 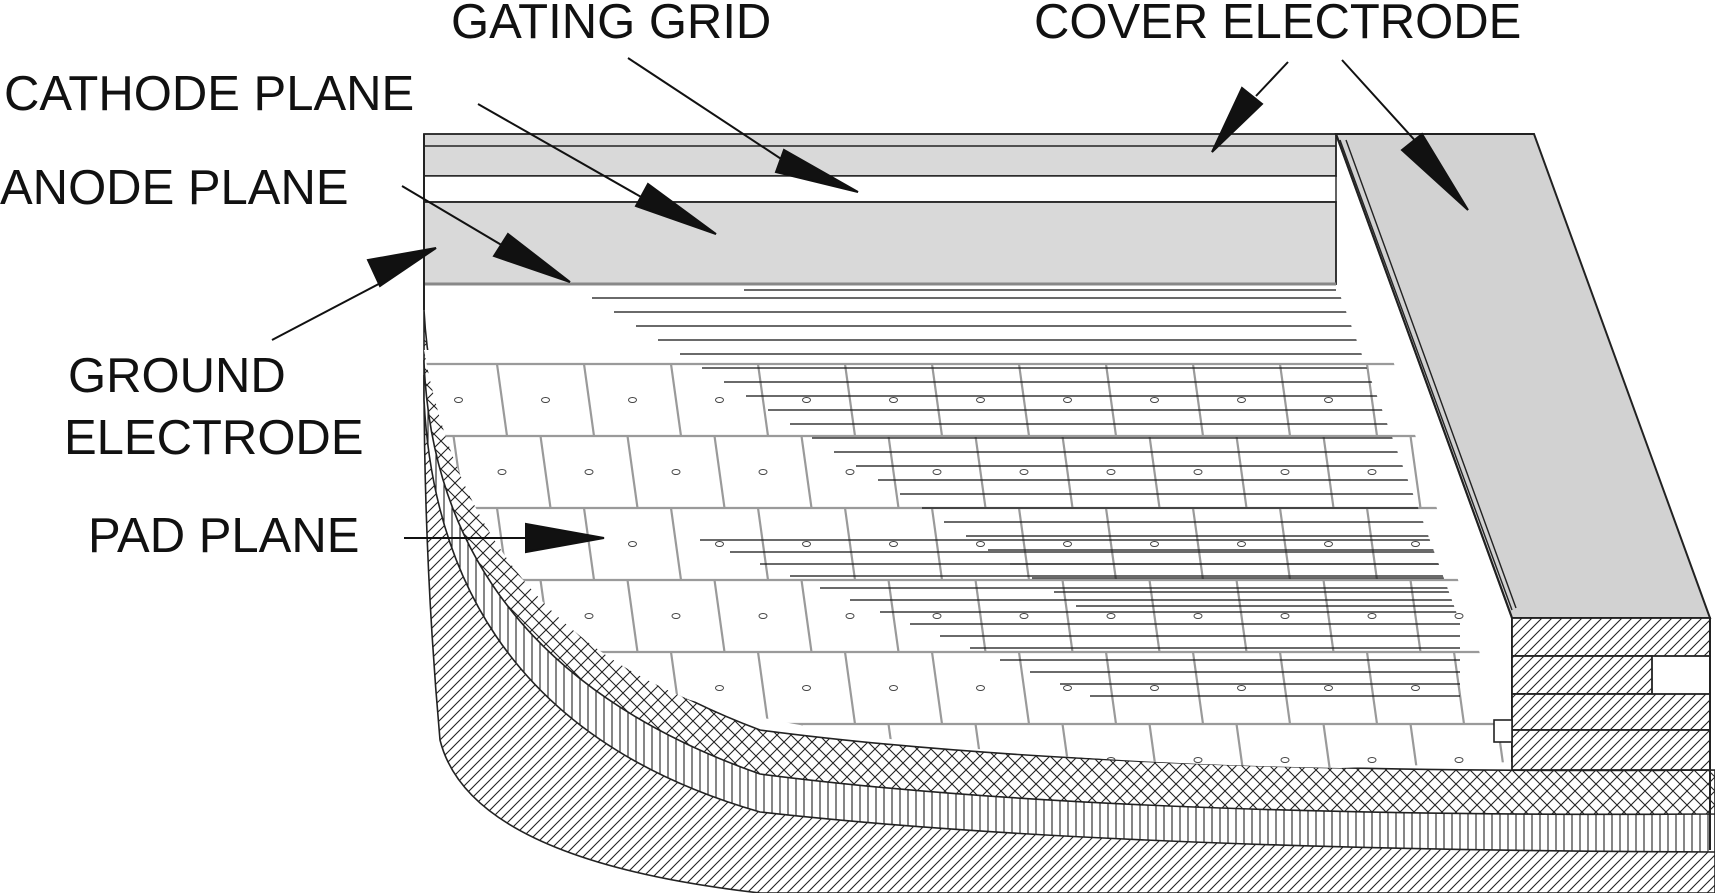 What do you see at coordinates (223, 536) in the screenshot?
I see `pad-plane-label: PAD PLANE` at bounding box center [223, 536].